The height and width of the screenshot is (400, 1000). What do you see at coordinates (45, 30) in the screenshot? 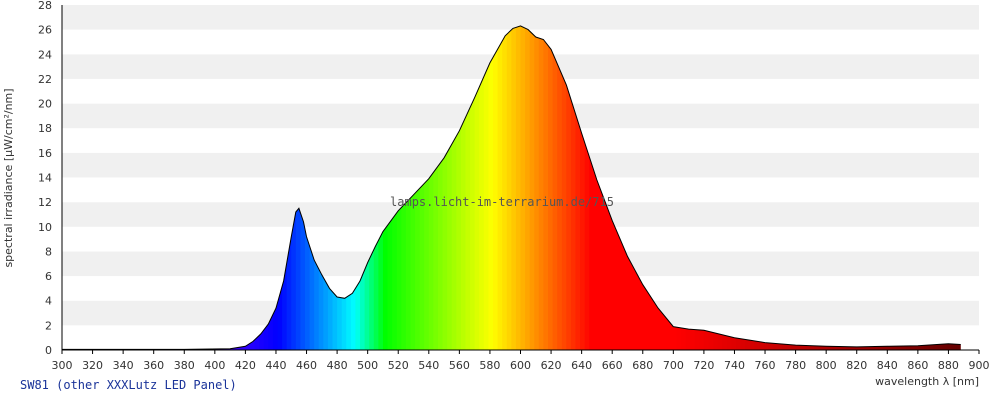
I see `y-tick-label: 26` at bounding box center [45, 30].